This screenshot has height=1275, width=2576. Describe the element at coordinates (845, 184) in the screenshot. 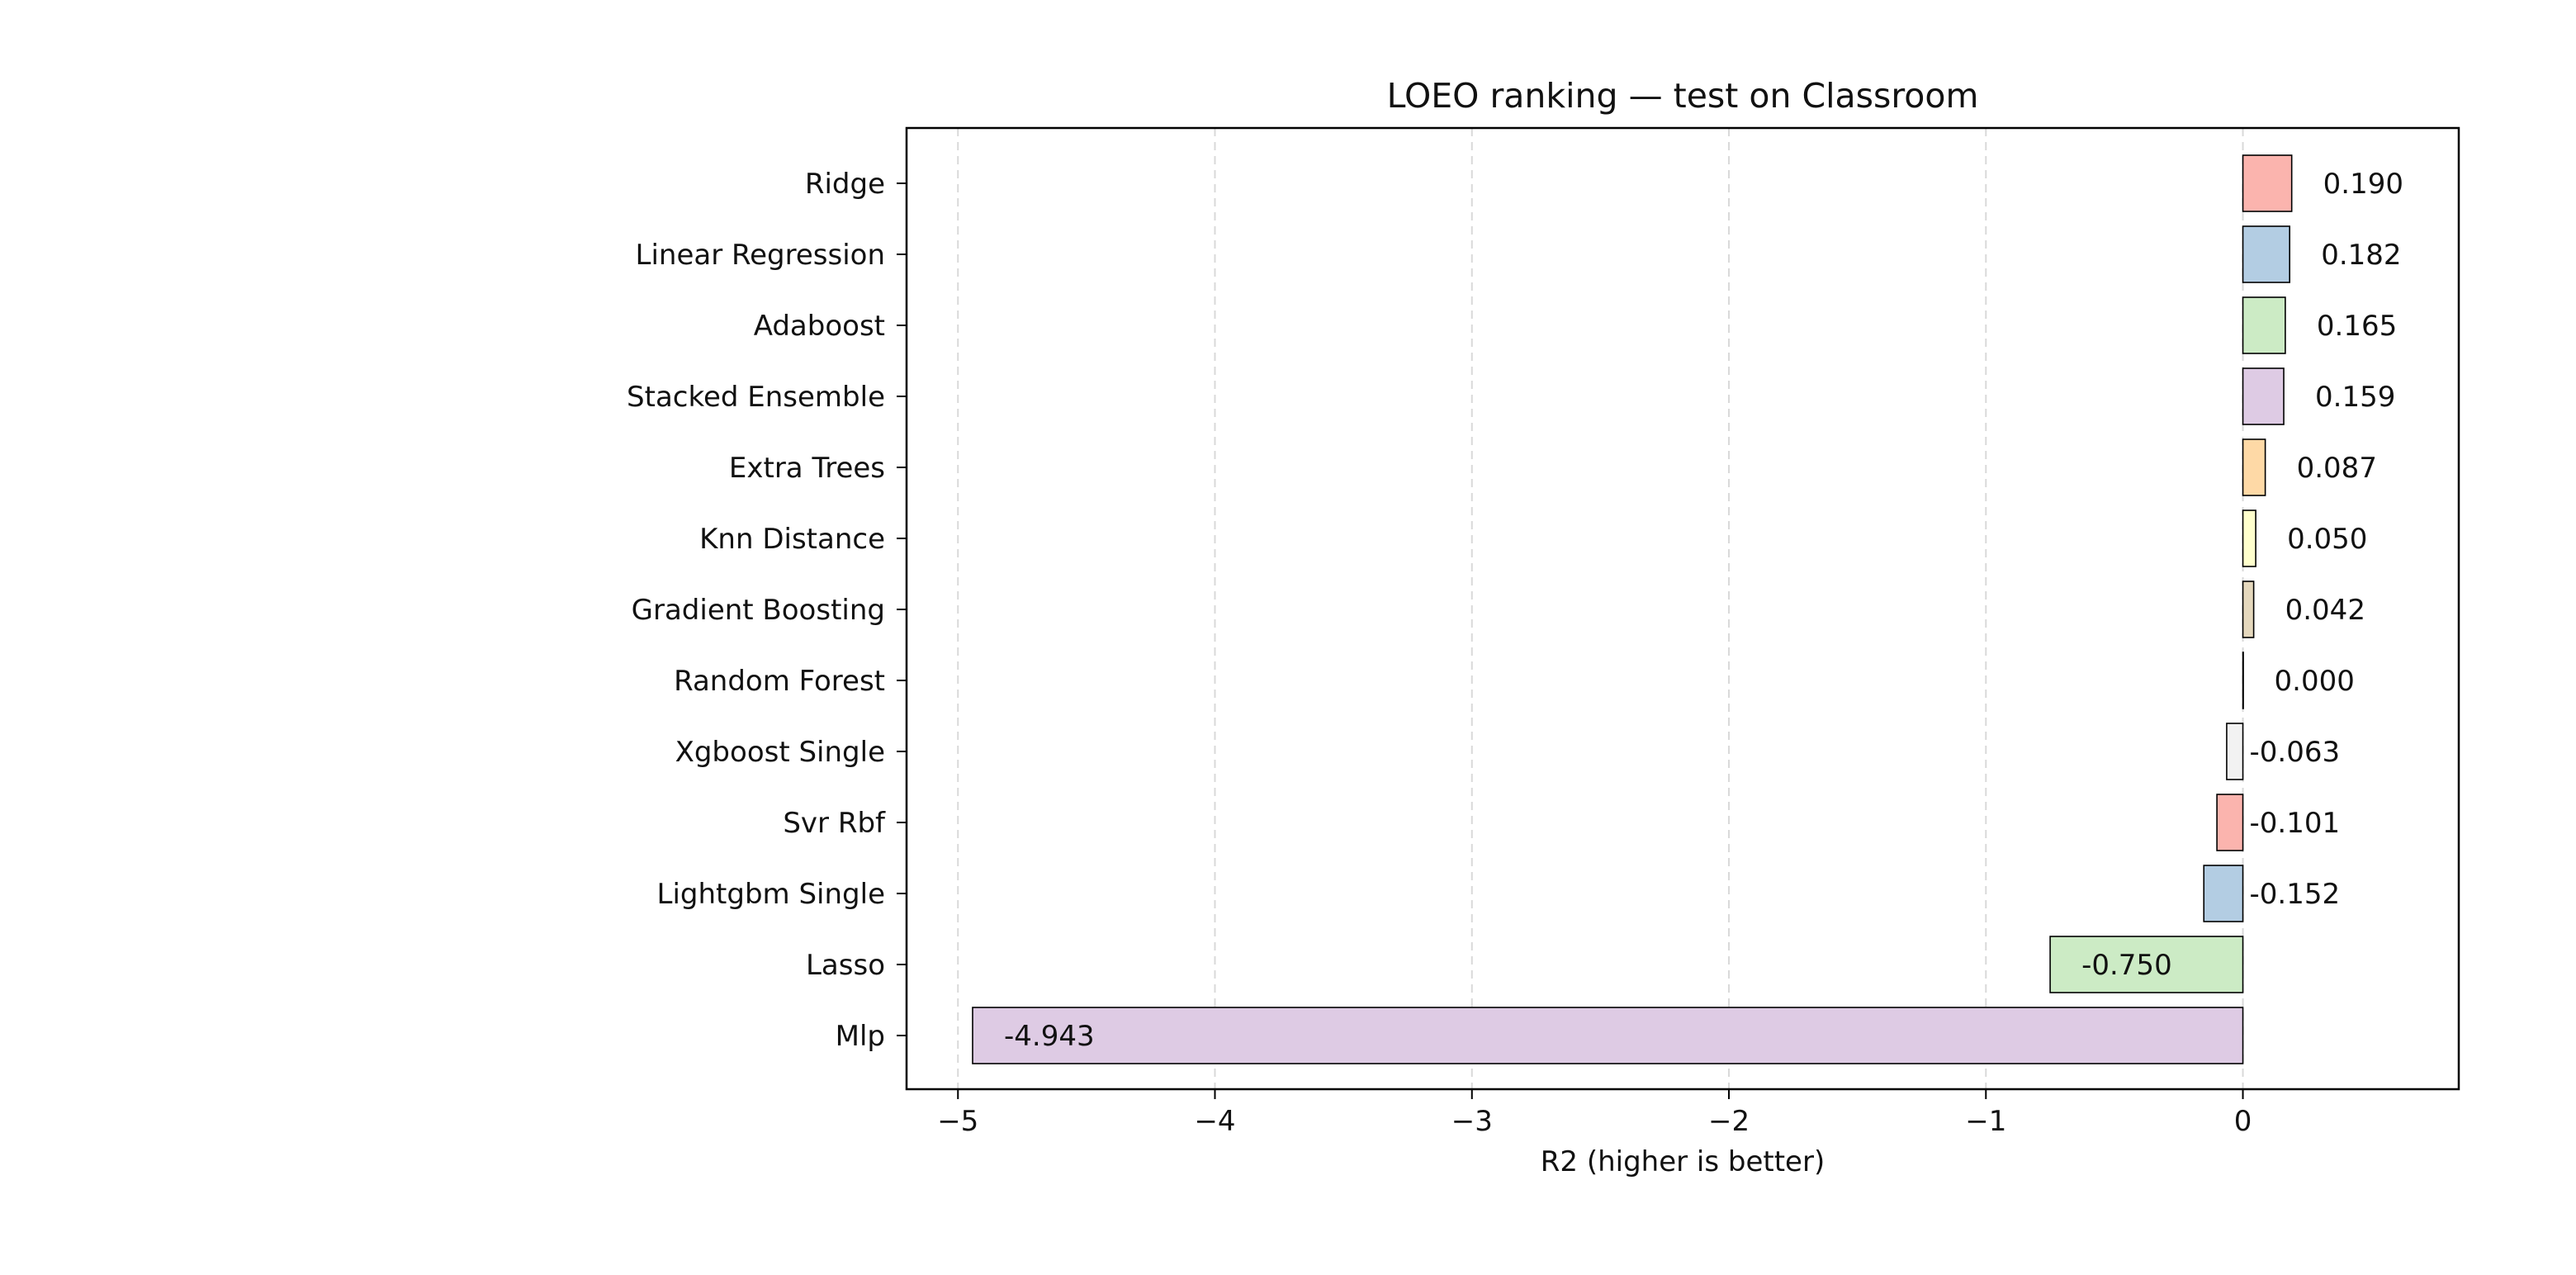

I see `y-tick-label: Ridge` at that location.